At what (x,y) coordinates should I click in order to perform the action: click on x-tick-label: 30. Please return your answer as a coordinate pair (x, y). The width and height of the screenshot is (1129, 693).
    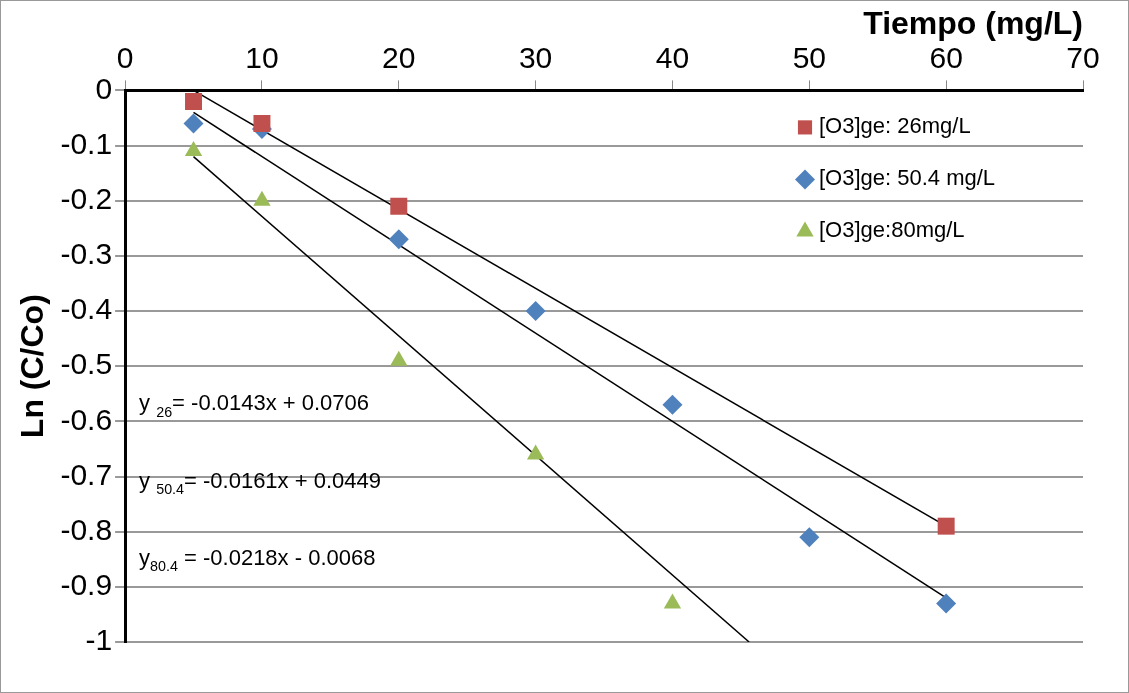
    Looking at the image, I should click on (535, 57).